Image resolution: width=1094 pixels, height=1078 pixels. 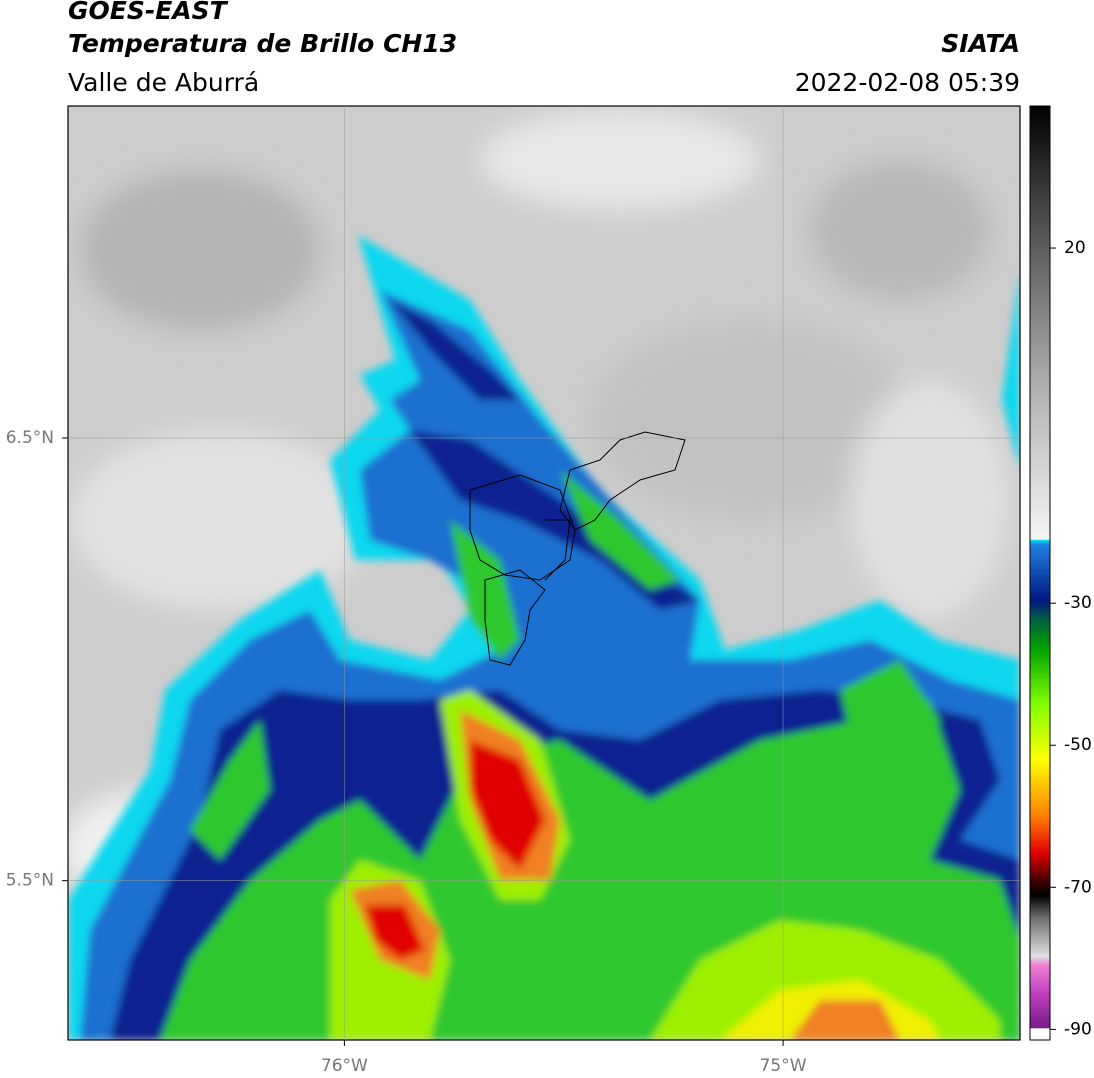 What do you see at coordinates (577, 548) in the screenshot?
I see `municipal-boundaries` at bounding box center [577, 548].